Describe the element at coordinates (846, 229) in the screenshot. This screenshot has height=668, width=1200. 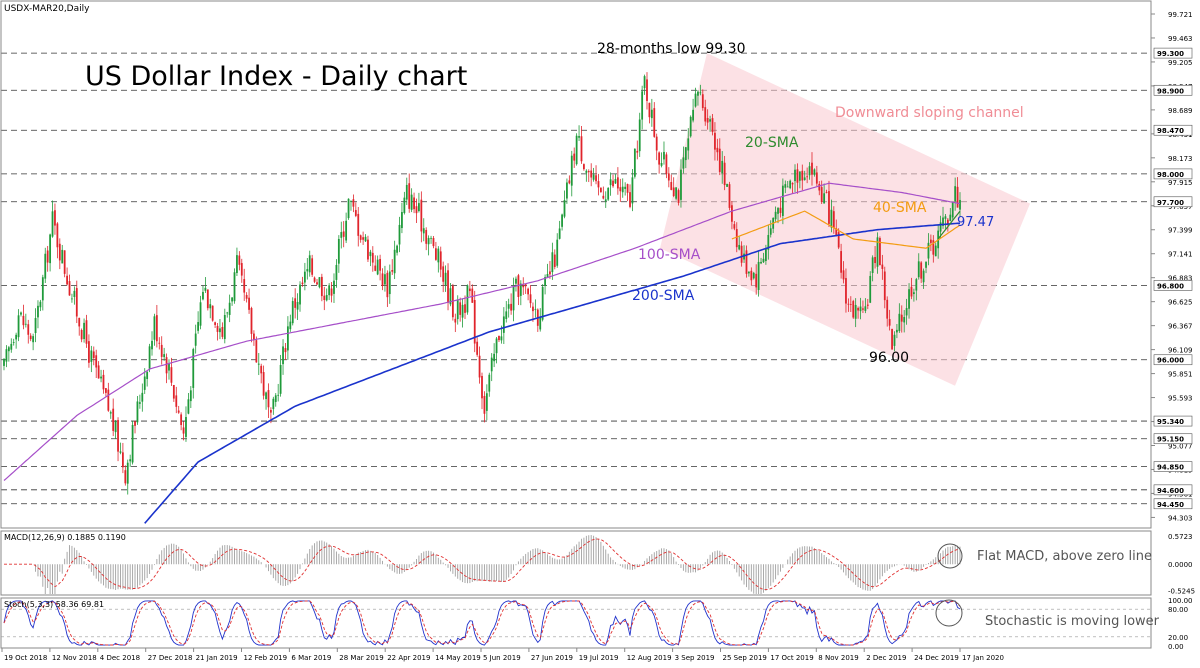
I see `sma40-line` at that location.